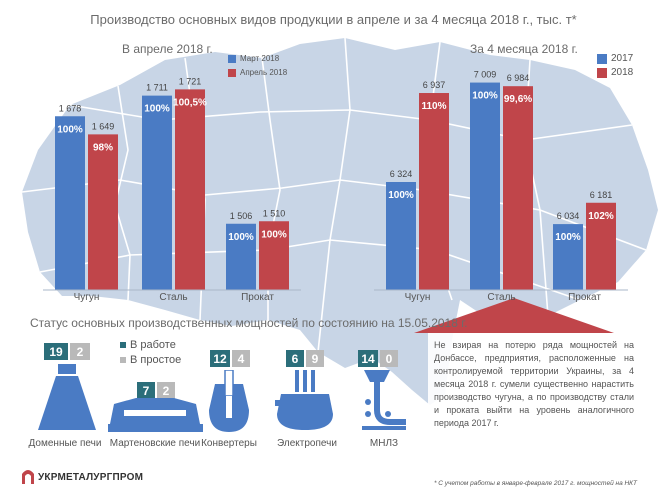  What do you see at coordinates (103, 147) in the screenshot?
I see `percent-label: 98%` at bounding box center [103, 147].